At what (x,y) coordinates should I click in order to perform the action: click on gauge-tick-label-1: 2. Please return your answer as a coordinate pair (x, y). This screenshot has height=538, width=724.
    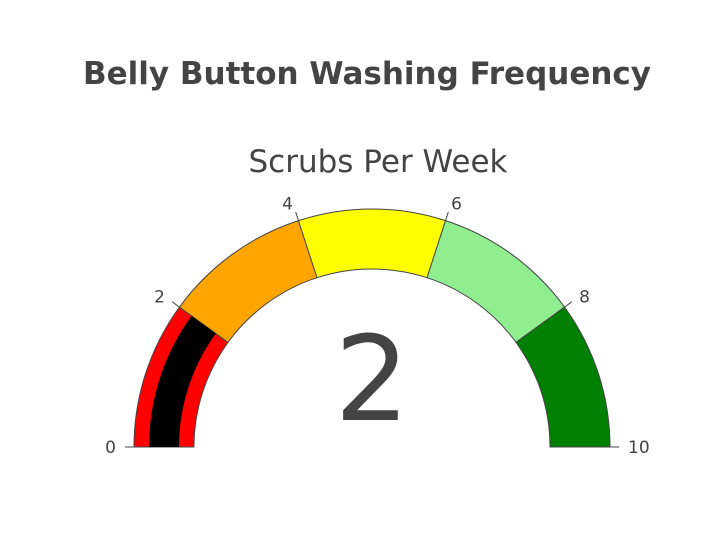
    Looking at the image, I should click on (159, 298).